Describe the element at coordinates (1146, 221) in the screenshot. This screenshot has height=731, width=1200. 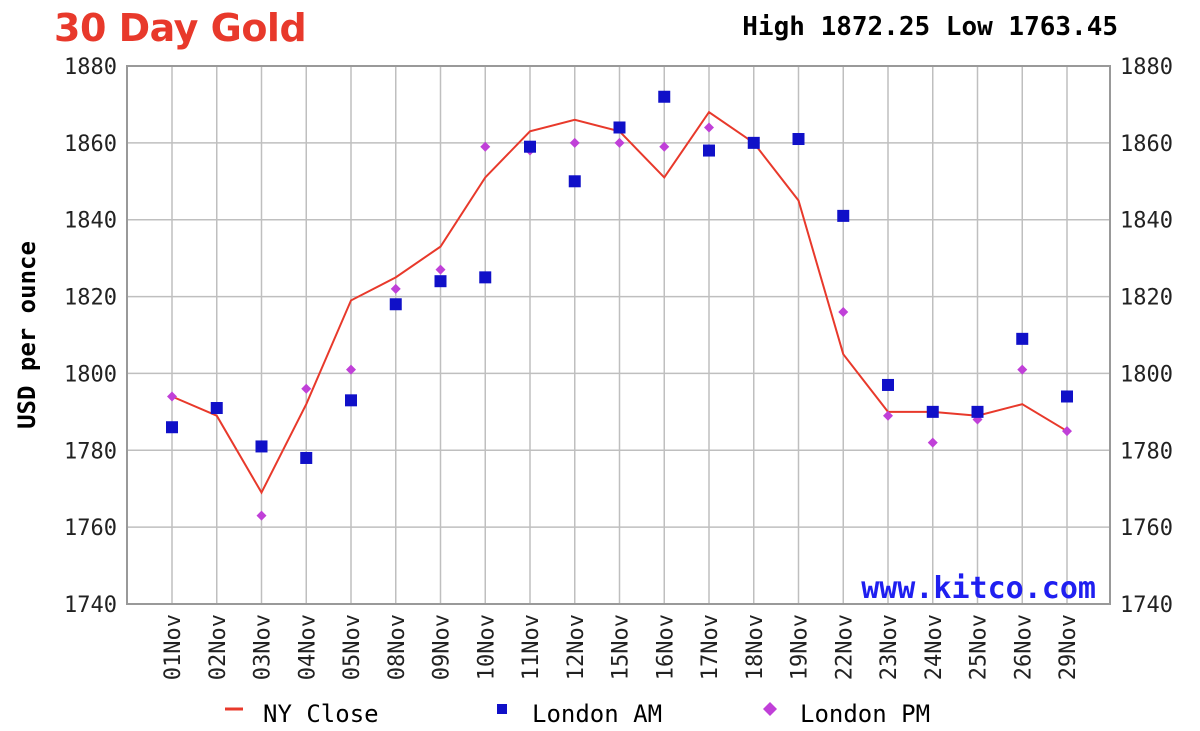
I see `y-tick-label-right: 1840` at that location.